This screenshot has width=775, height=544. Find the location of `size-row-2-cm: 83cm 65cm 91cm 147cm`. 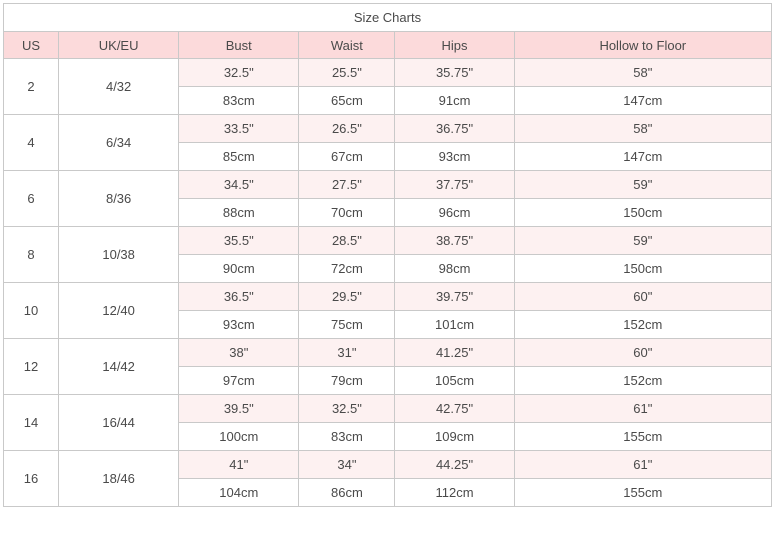

size-row-2-cm: 83cm 65cm 91cm 147cm is located at coordinates (388, 100).